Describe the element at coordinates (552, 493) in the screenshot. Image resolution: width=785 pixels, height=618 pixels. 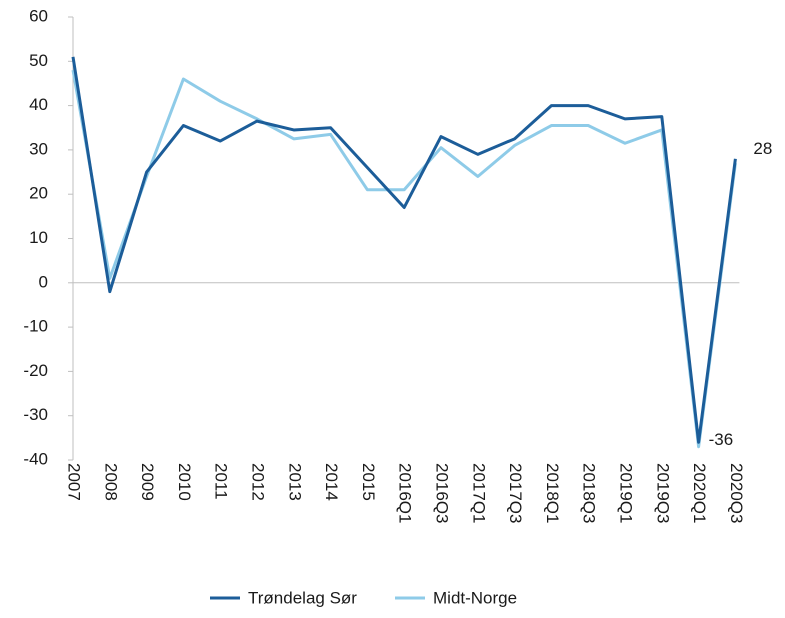
I see `x-tick-label: 2018Q1` at that location.